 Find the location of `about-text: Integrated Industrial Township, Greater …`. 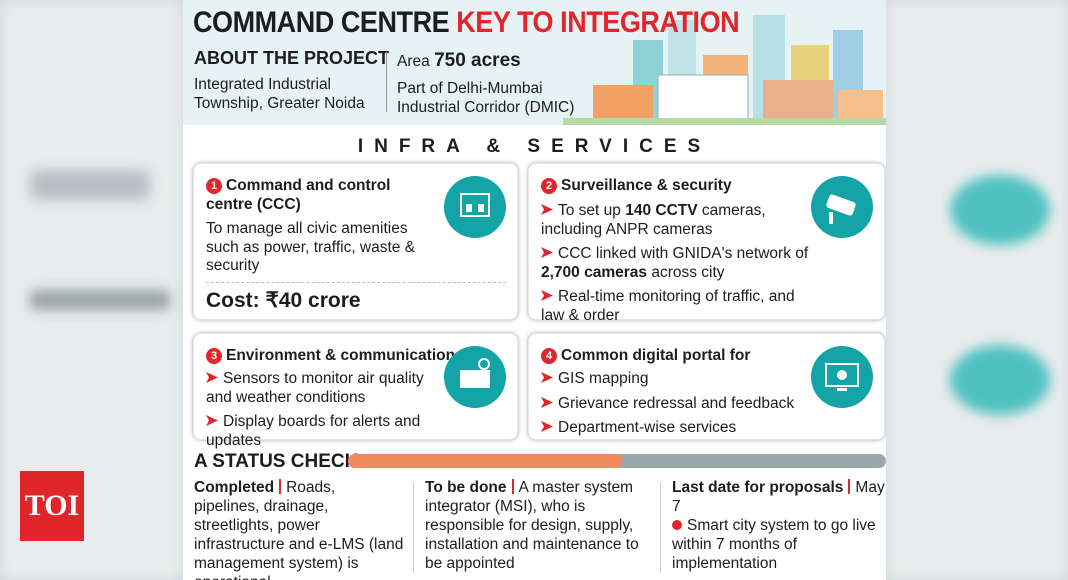

about-text: Integrated Industrial Township, Greater … is located at coordinates (279, 94).